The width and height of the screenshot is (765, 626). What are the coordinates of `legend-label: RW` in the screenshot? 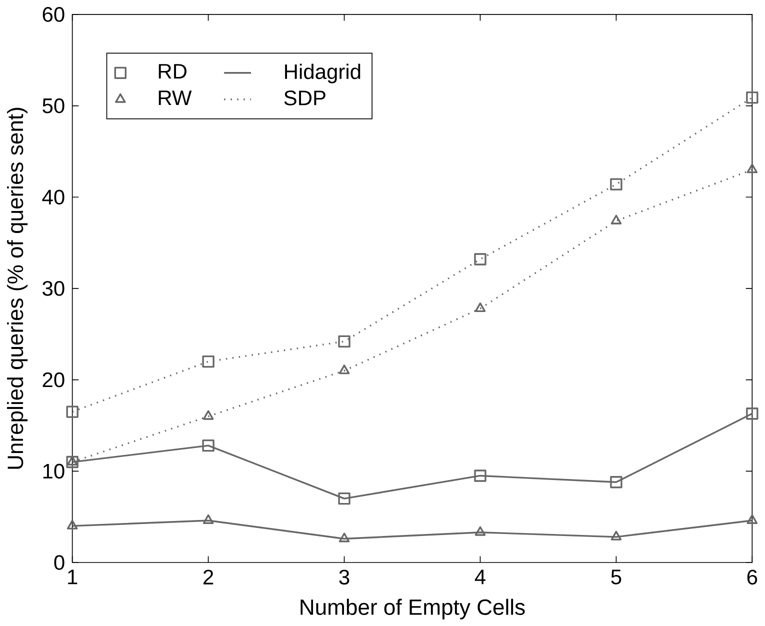 It's located at (175, 97).